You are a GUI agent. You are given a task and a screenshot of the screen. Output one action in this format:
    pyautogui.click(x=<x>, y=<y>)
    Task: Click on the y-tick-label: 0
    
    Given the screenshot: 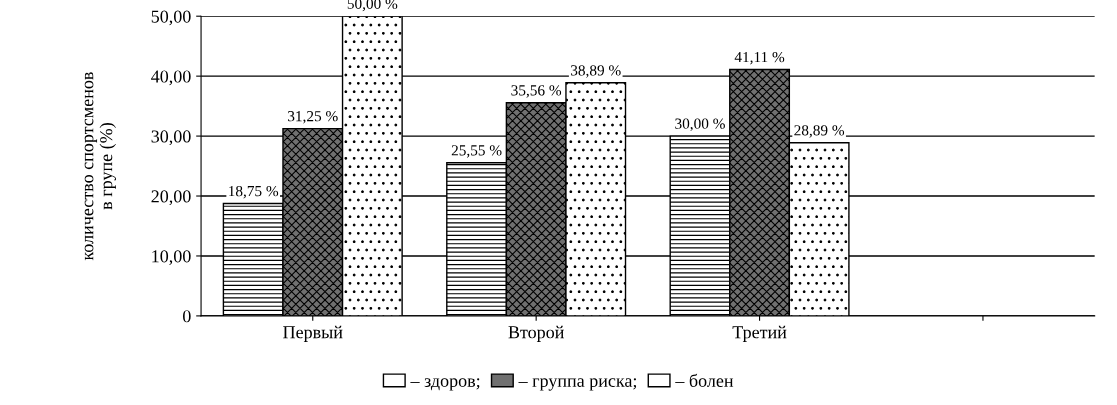 What is the action you would take?
    pyautogui.click(x=187, y=316)
    